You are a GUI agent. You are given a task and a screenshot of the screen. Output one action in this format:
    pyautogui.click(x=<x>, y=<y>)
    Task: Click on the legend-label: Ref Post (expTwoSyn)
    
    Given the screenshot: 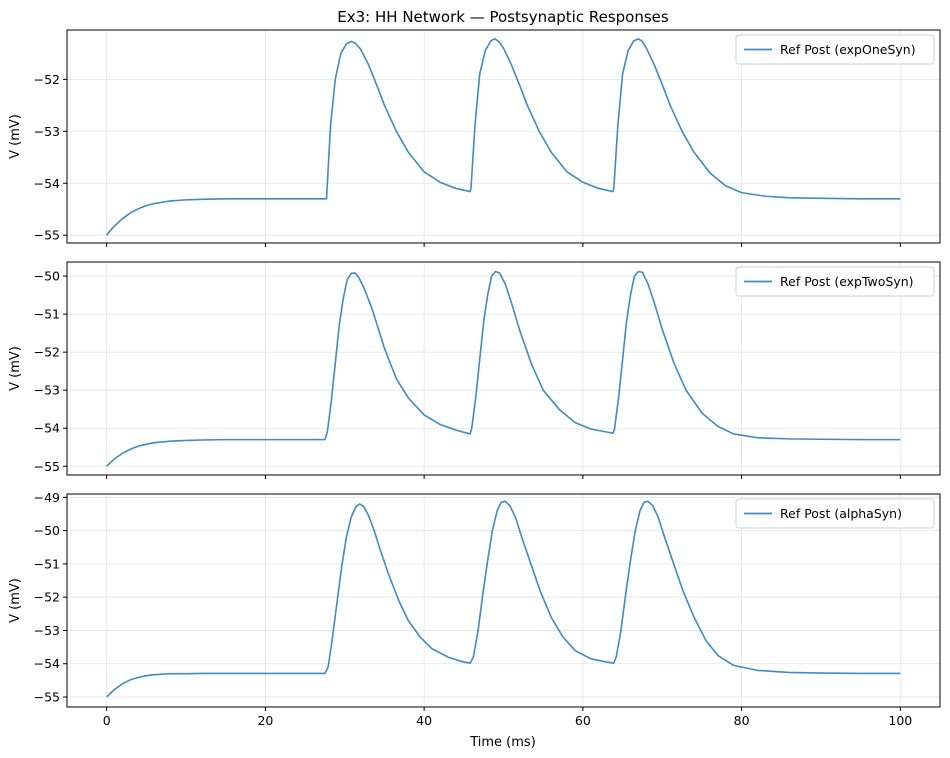 What is the action you would take?
    pyautogui.click(x=847, y=281)
    